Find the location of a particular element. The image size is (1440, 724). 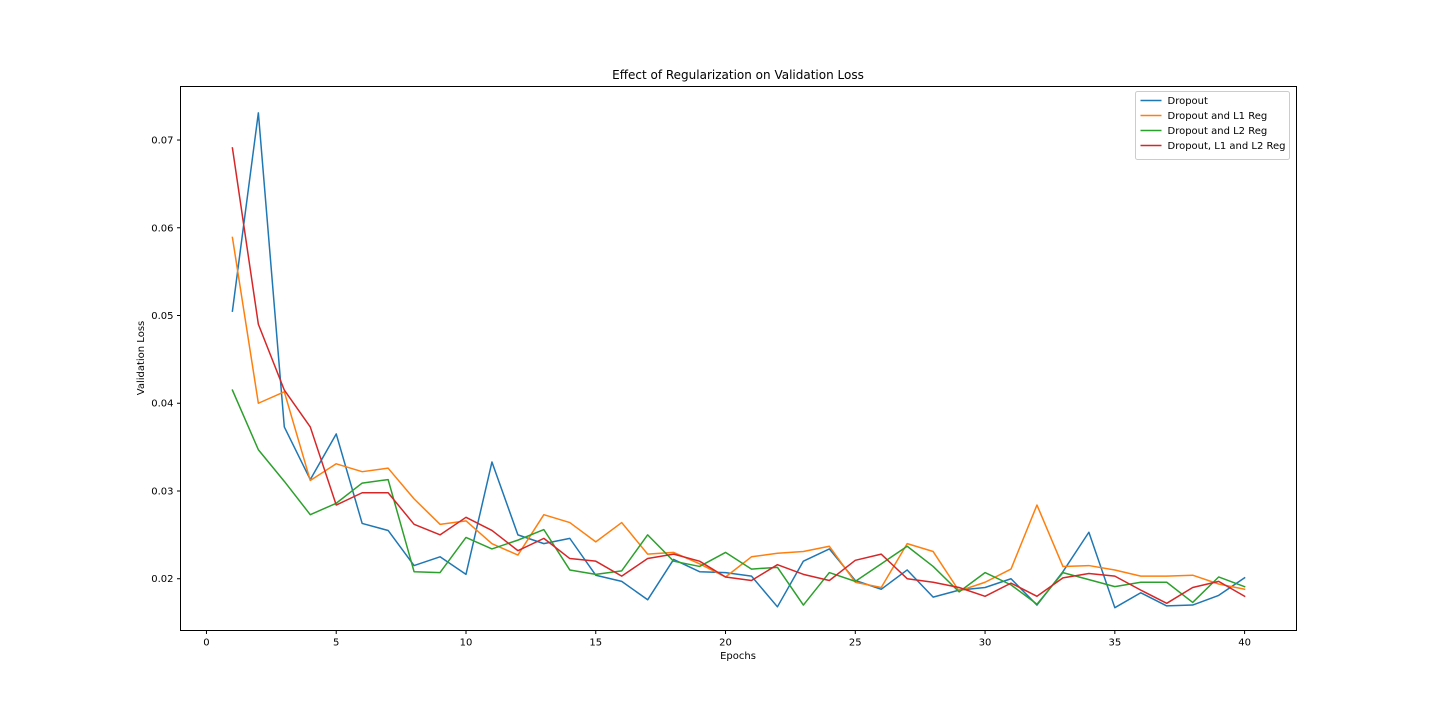

x-tick-label: 20 is located at coordinates (725, 643).